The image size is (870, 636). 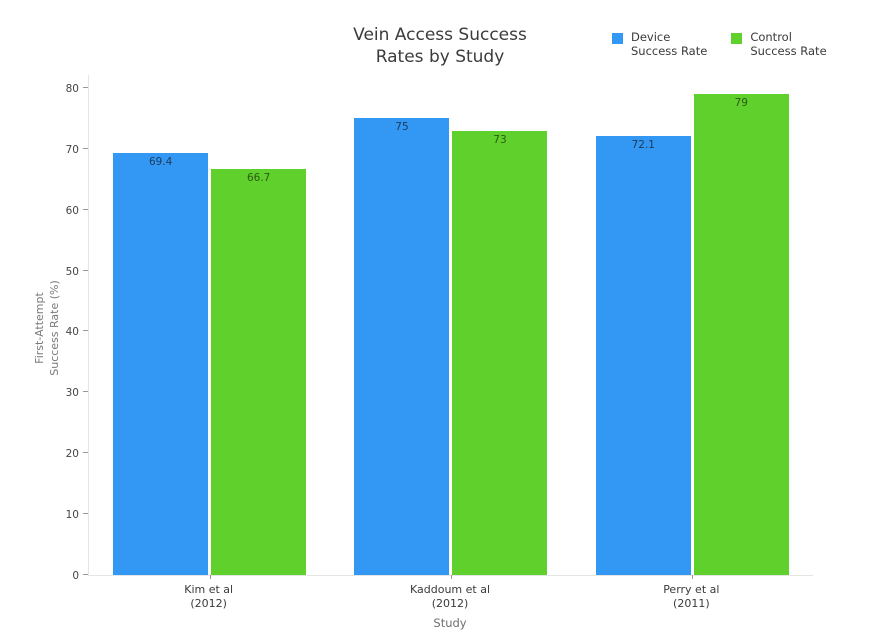 I want to click on x-category-label: Kaddoum et al (2012), so click(x=449, y=596).